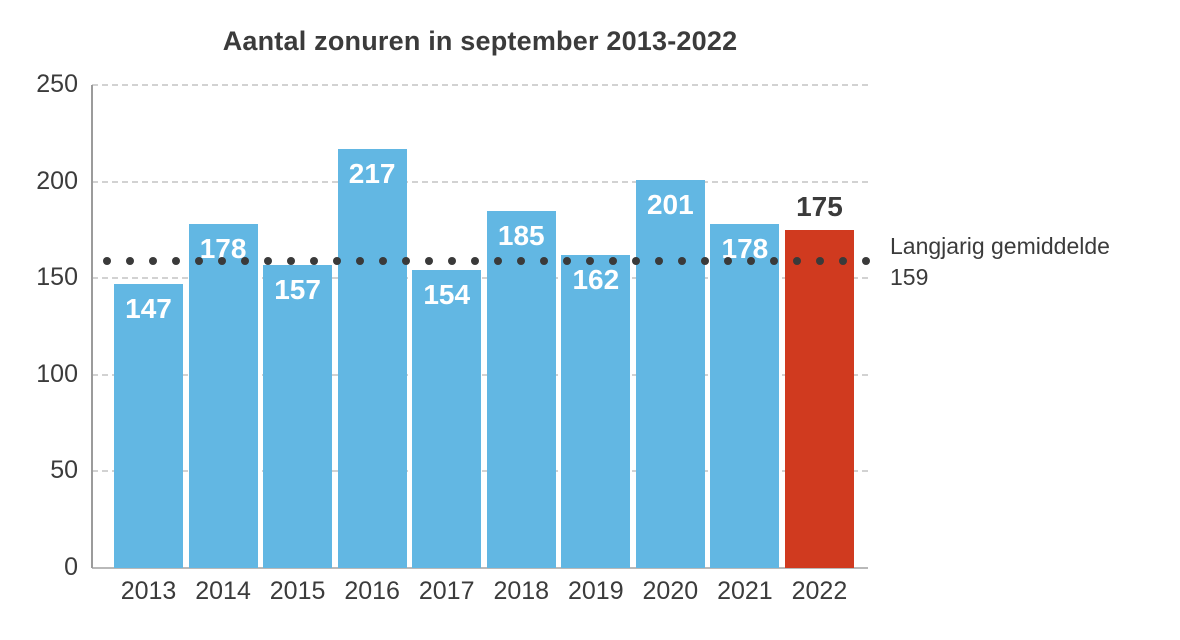 This screenshot has height=640, width=1180. Describe the element at coordinates (521, 591) in the screenshot. I see `x-axis-tick-label-2018: 2018` at that location.